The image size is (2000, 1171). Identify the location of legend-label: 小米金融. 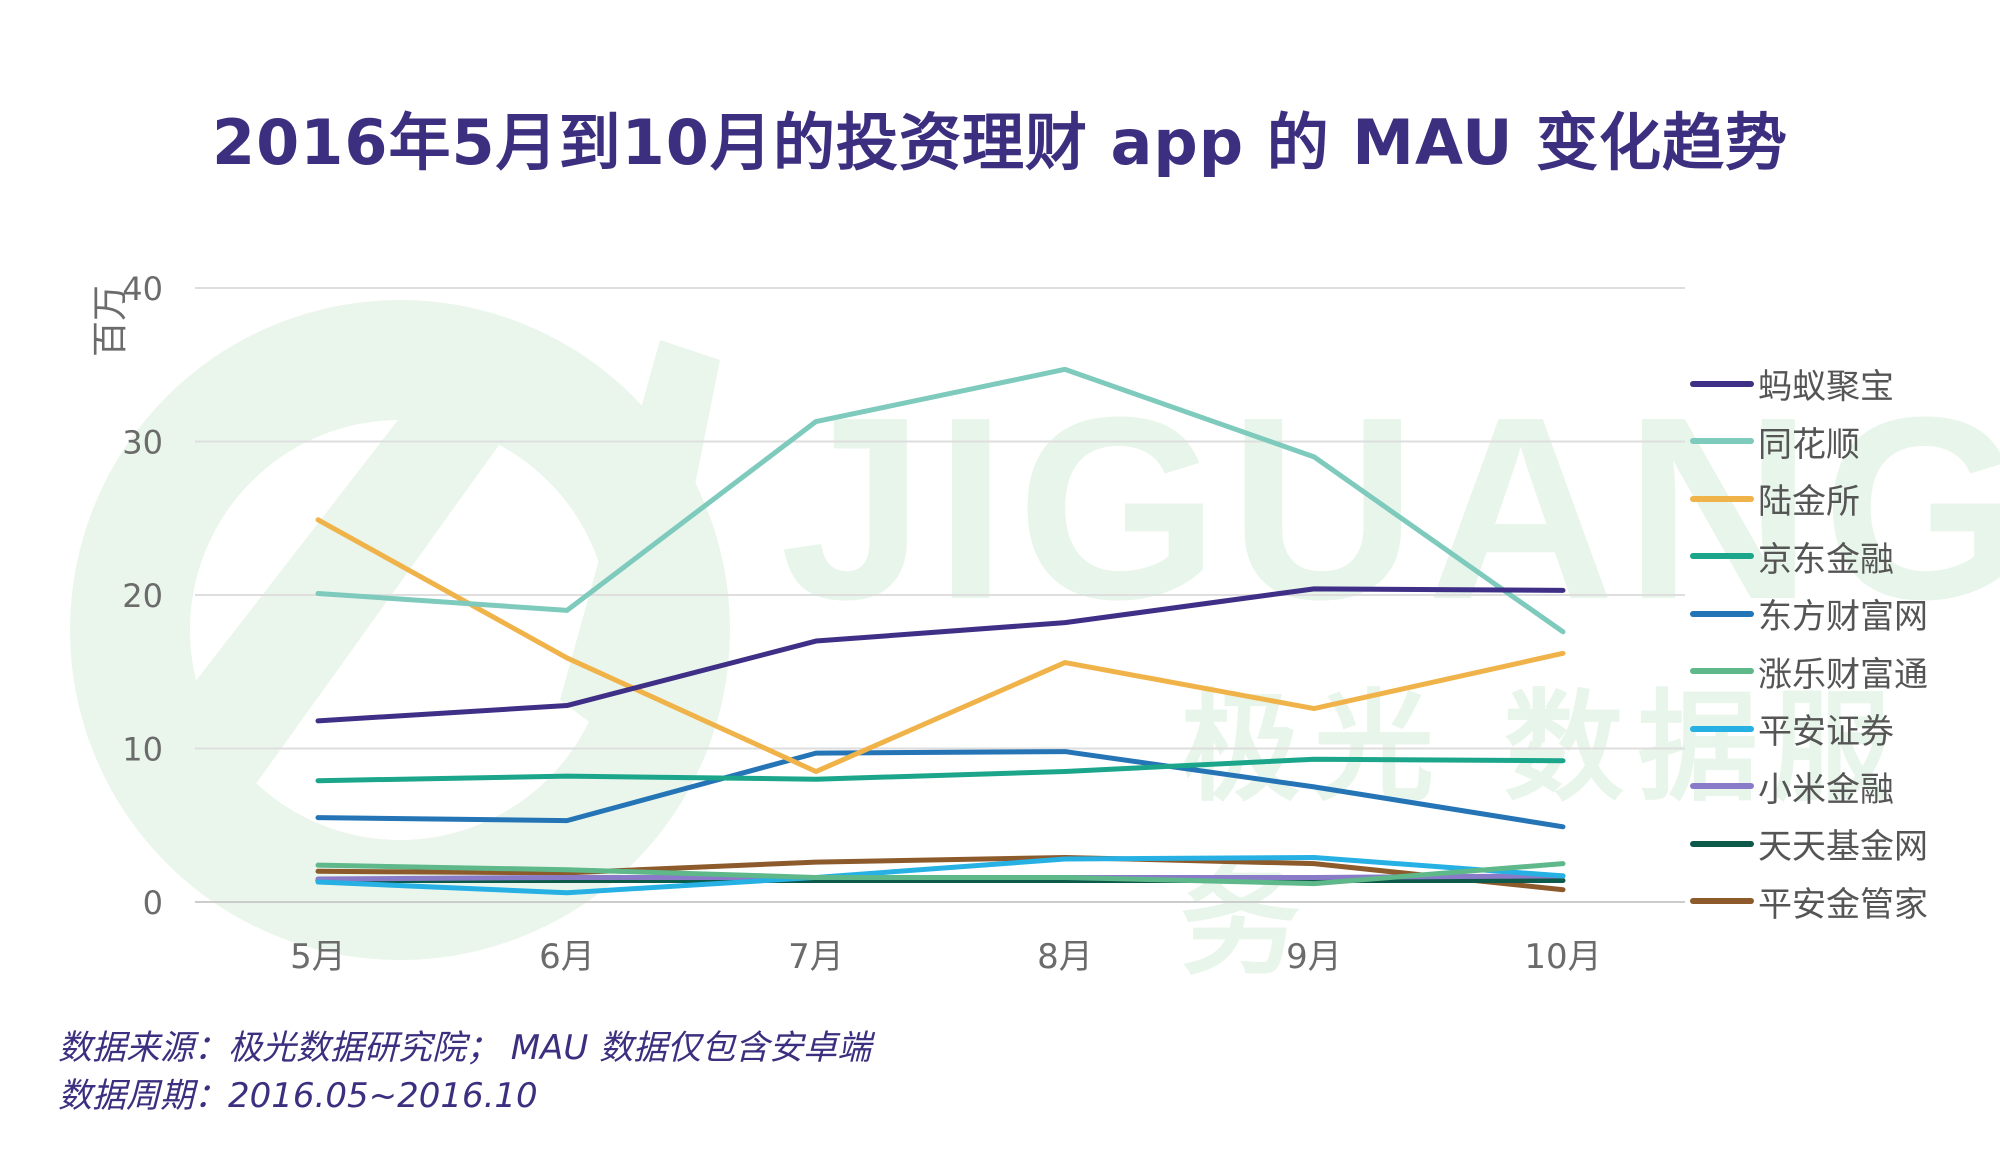
(1826, 789).